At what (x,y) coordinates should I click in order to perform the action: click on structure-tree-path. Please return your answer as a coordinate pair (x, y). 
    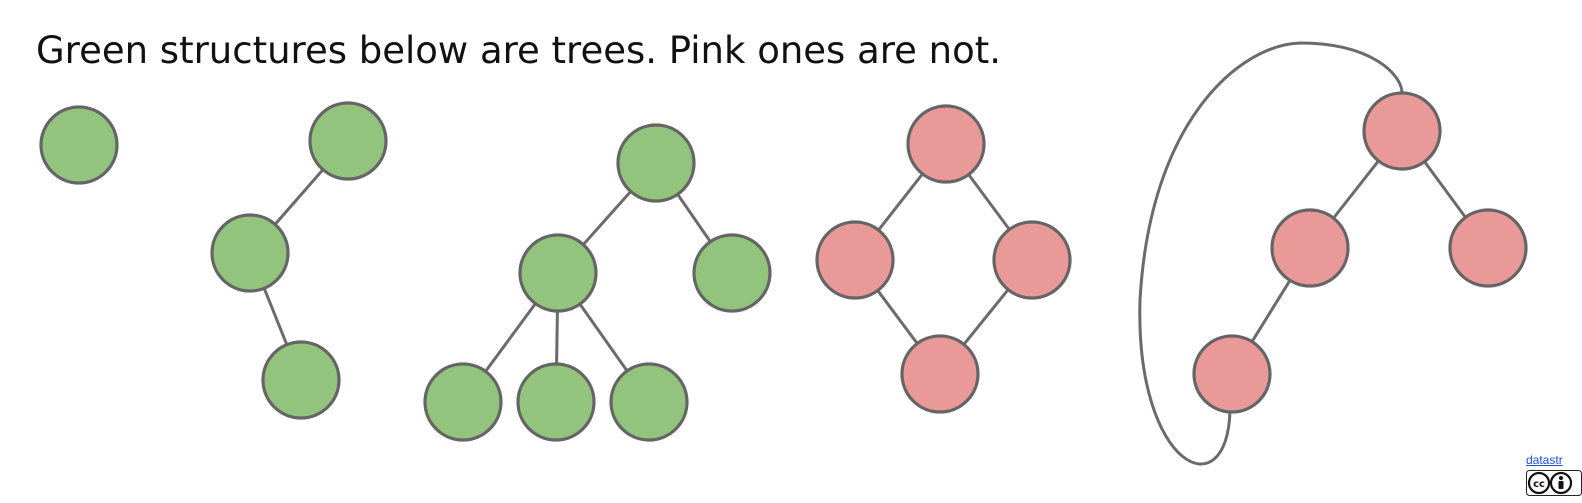
    Looking at the image, I should click on (299, 260).